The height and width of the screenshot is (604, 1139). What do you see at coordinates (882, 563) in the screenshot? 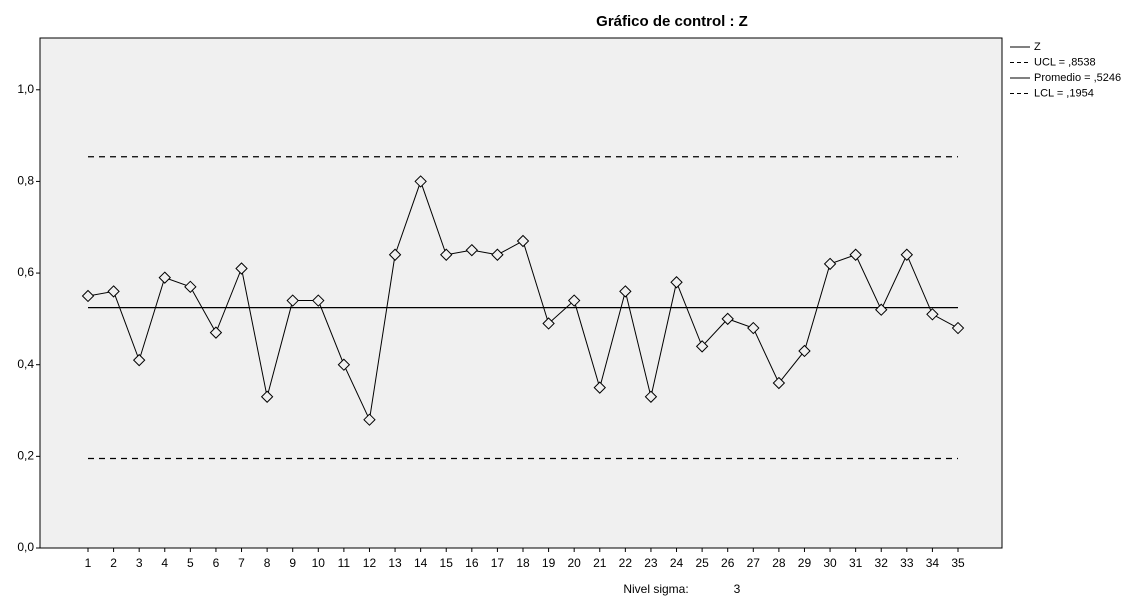
I see `x-tick-label: 32` at bounding box center [882, 563].